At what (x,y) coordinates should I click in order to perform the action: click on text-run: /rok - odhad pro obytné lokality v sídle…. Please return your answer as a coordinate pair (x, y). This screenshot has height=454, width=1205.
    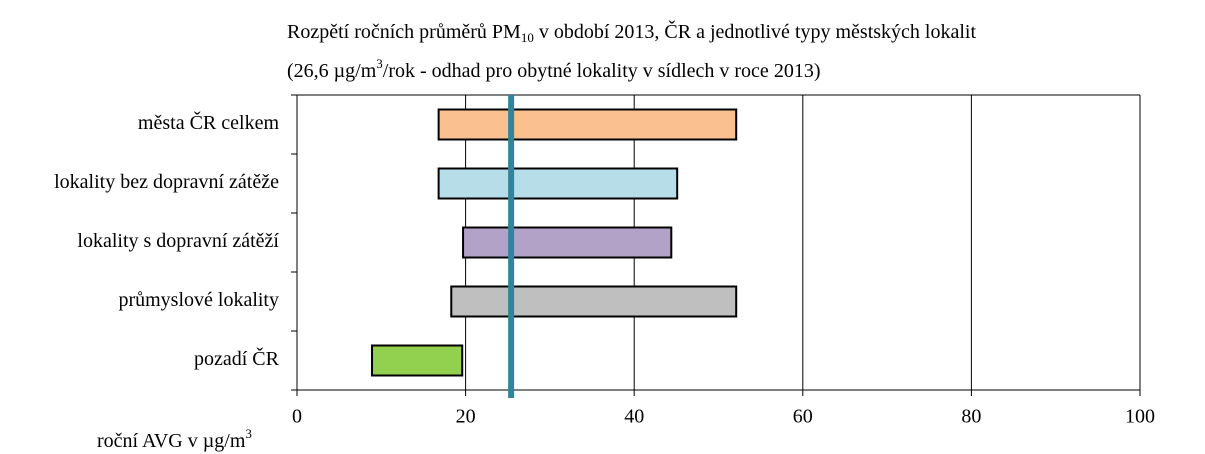
    Looking at the image, I should click on (602, 71).